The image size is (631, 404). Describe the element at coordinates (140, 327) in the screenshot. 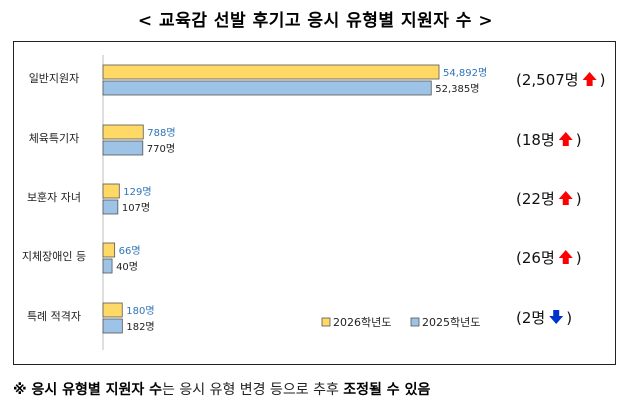

I see `data-label: 182명` at that location.